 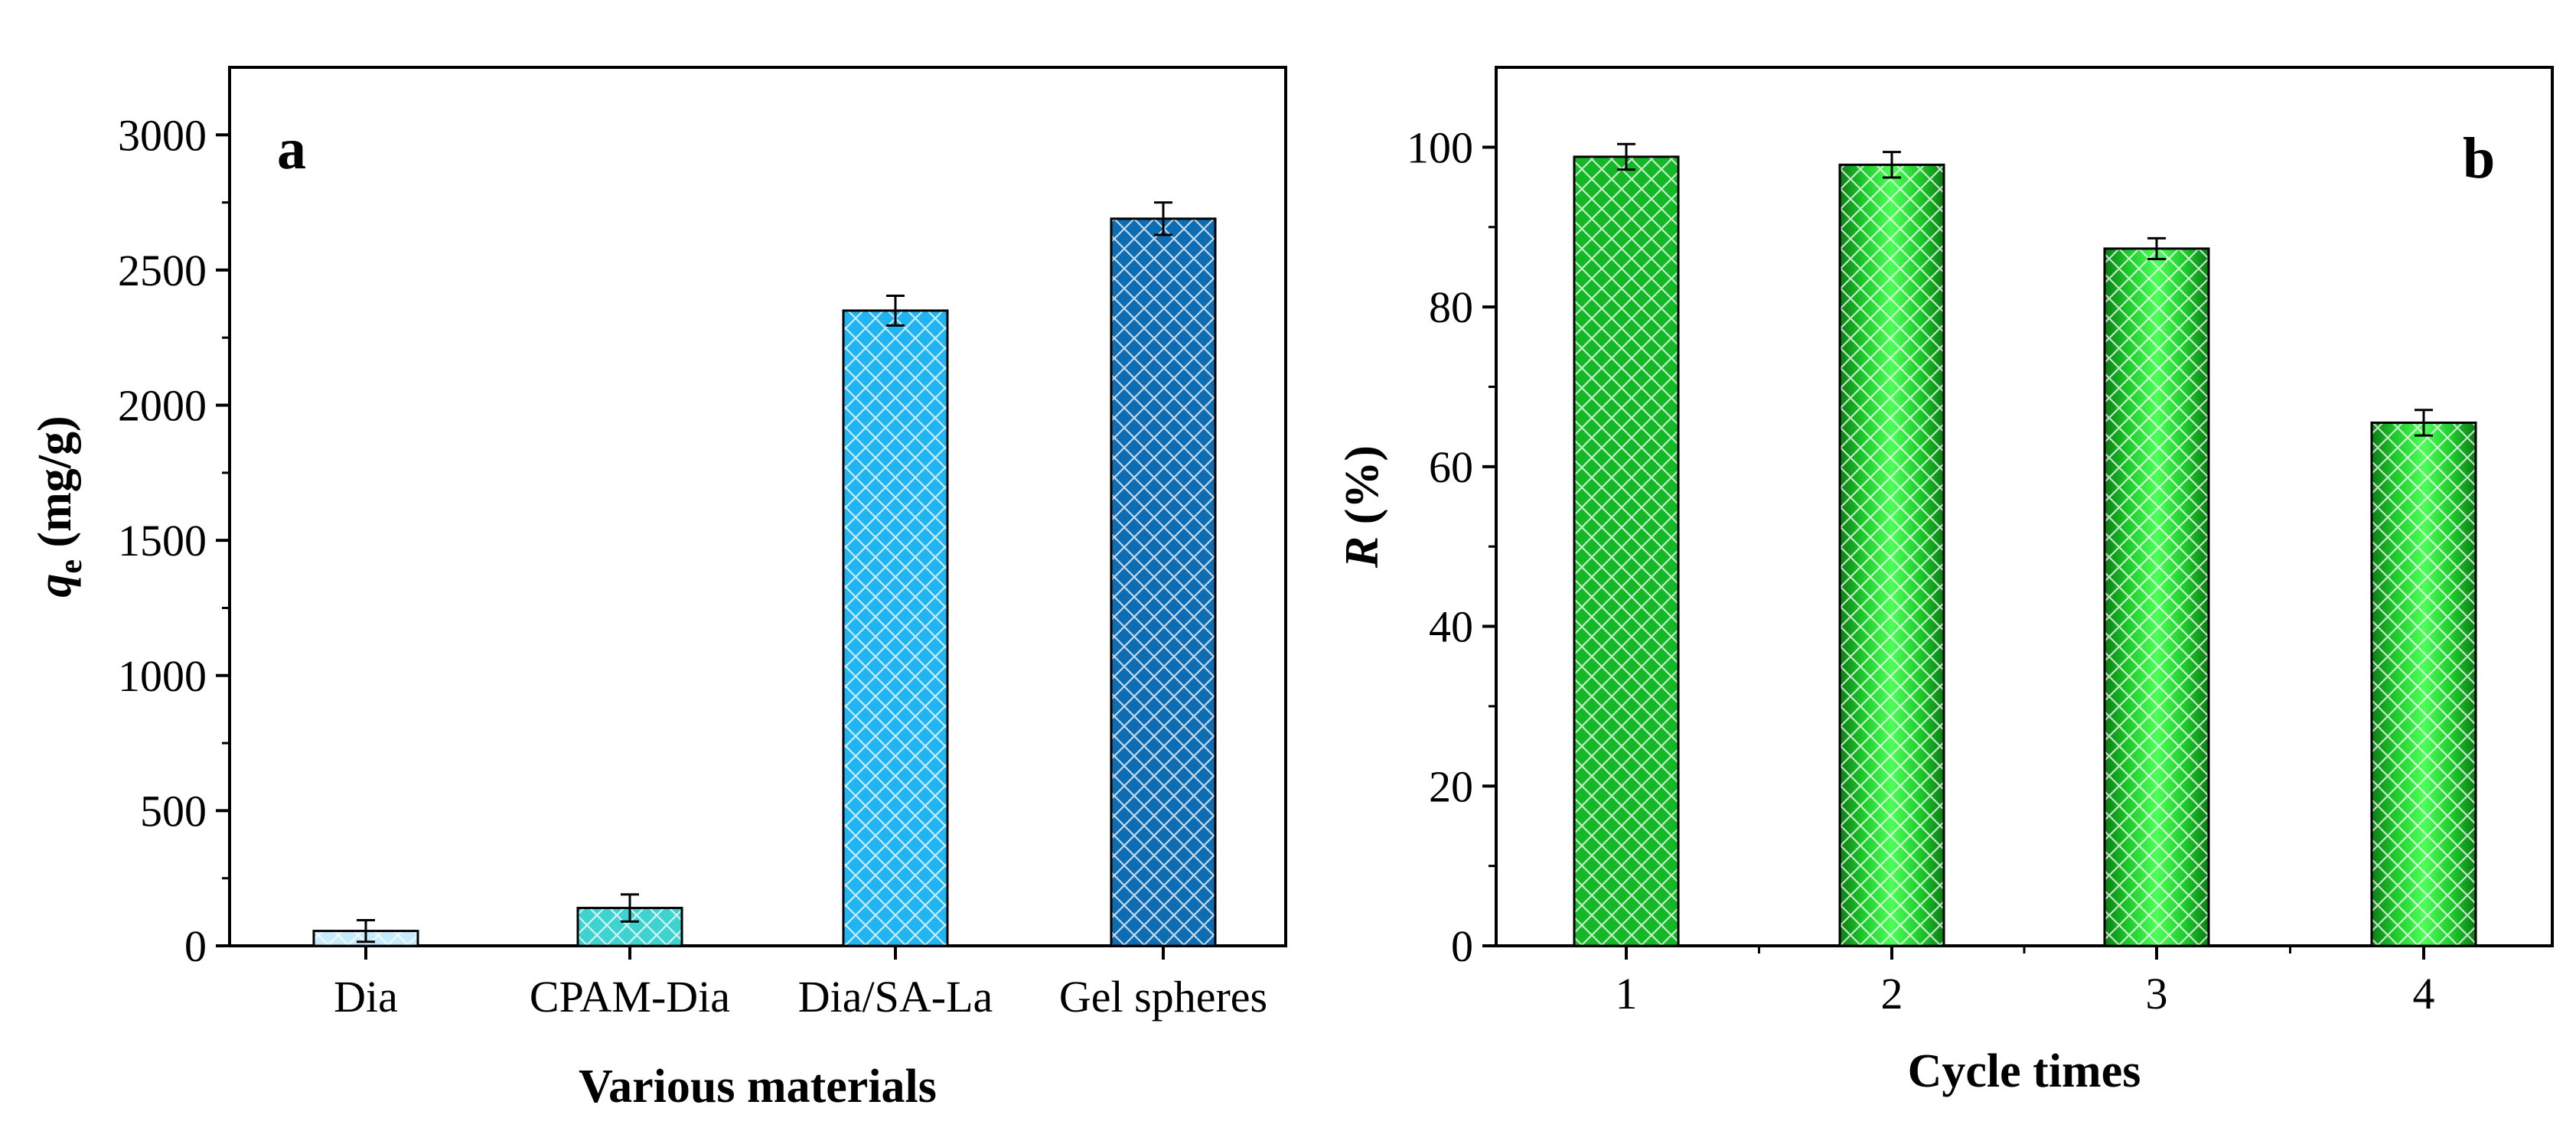 What do you see at coordinates (630, 997) in the screenshot?
I see `x-tick-label: CPAM-Dia` at bounding box center [630, 997].